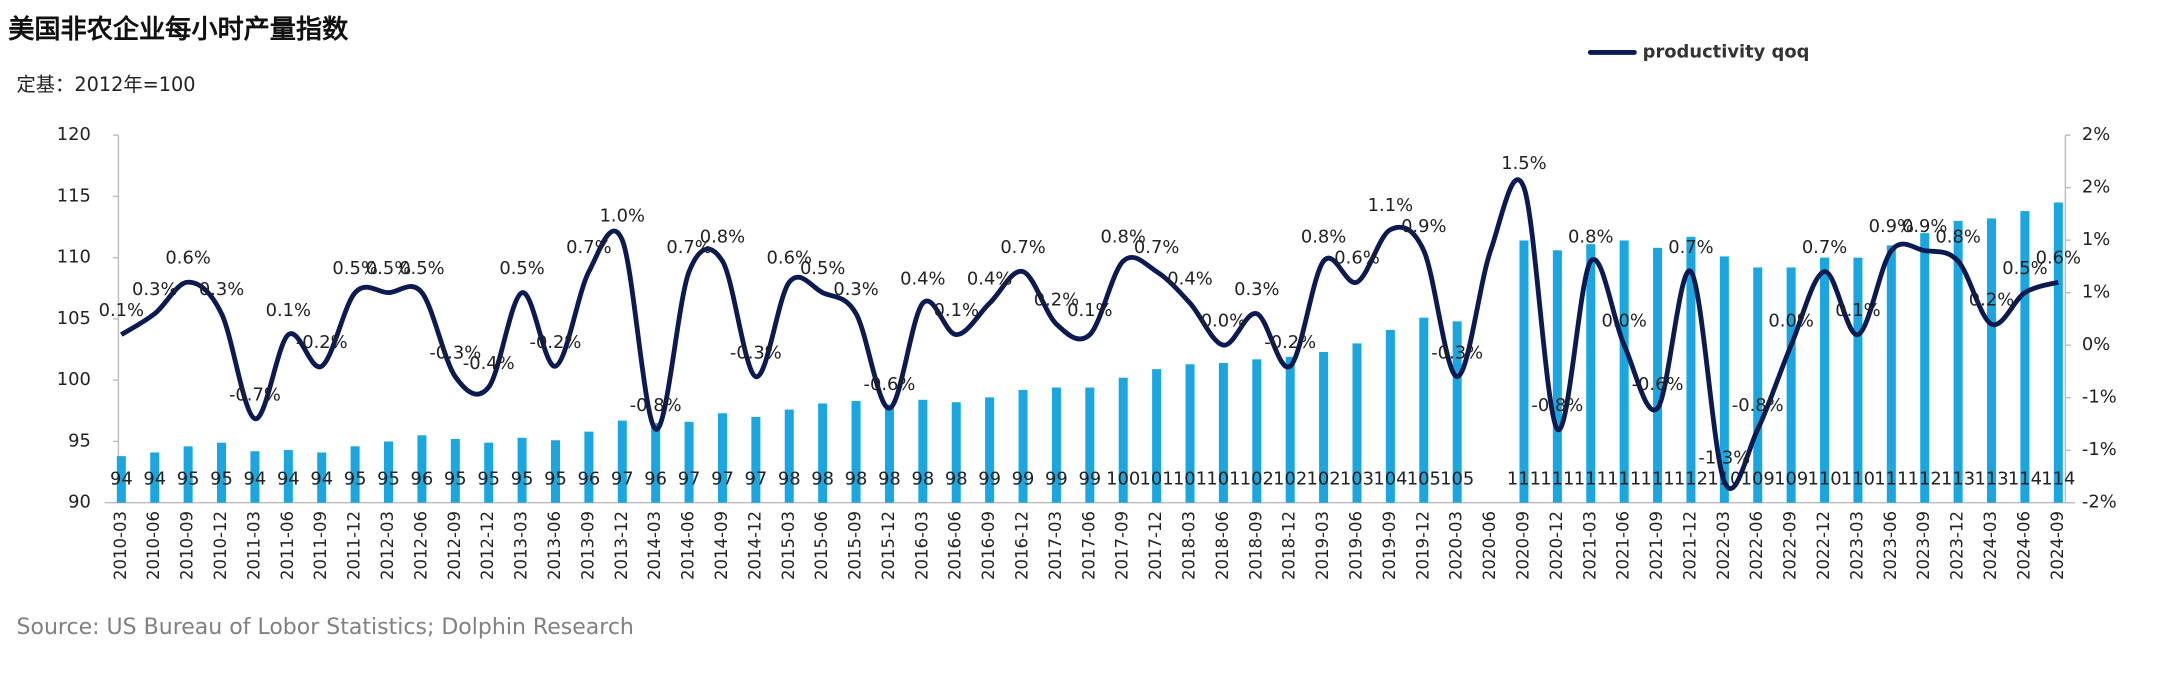 The image size is (2159, 686). Describe the element at coordinates (1691, 478) in the screenshot. I see `bar-value-label: 112` at that location.